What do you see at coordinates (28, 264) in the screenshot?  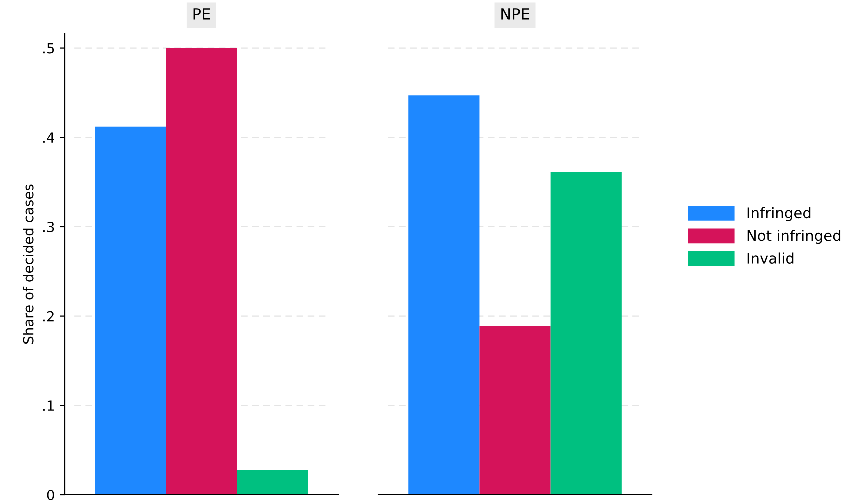 I see `y-axis-title: Share of decided cases` at bounding box center [28, 264].